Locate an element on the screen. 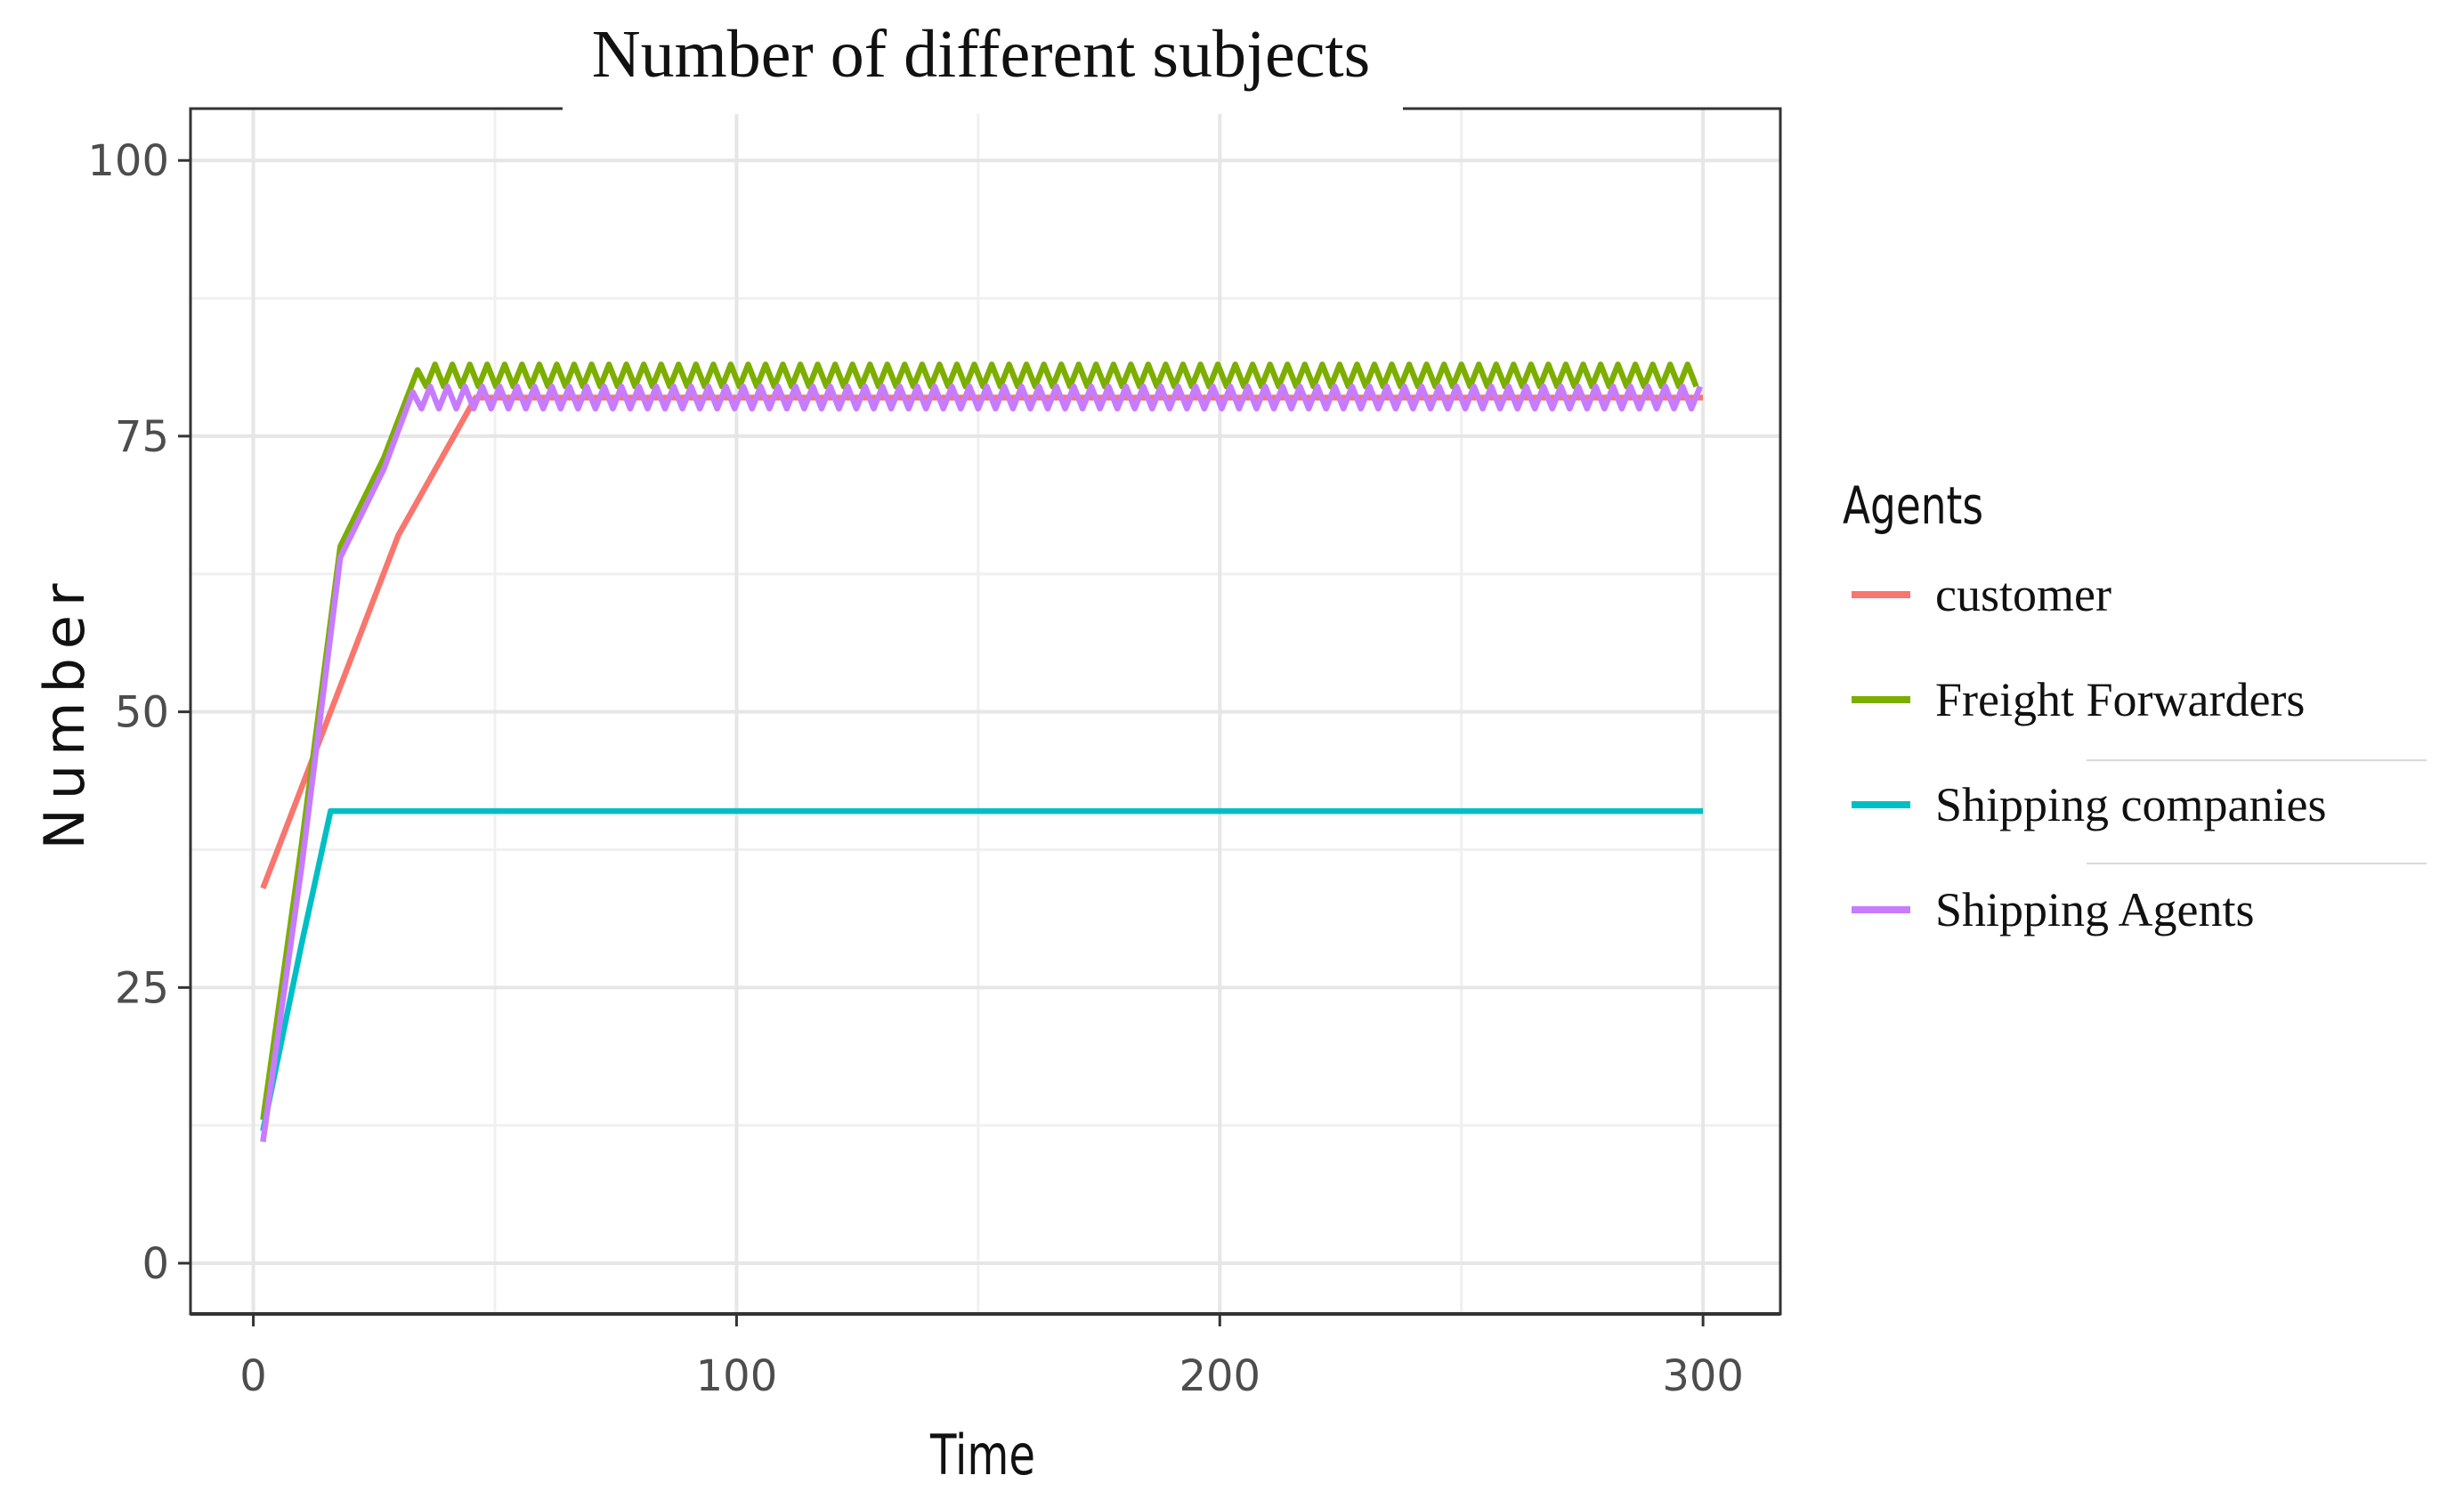 The image size is (2464, 1508). y-tick-label: 50 is located at coordinates (142, 713).